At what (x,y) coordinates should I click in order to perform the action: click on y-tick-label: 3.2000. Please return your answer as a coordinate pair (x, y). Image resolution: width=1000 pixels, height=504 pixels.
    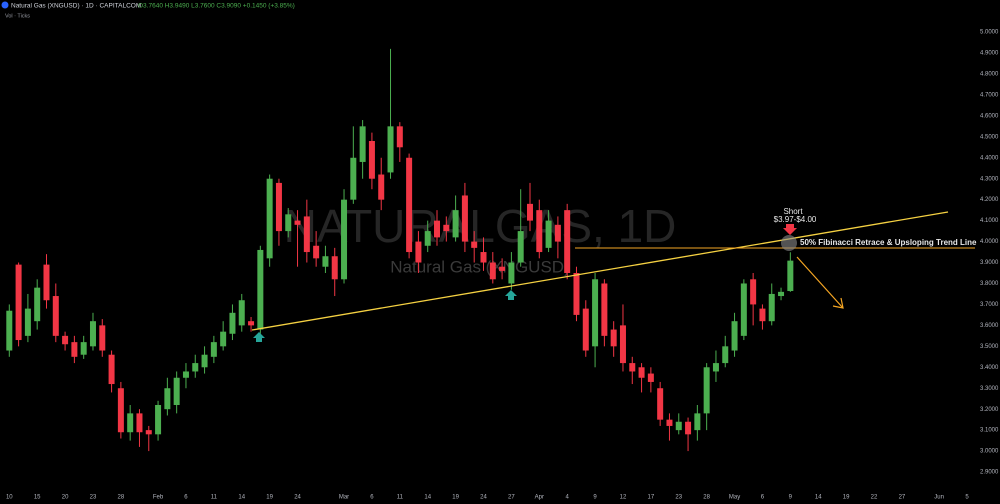
    Looking at the image, I should click on (989, 410).